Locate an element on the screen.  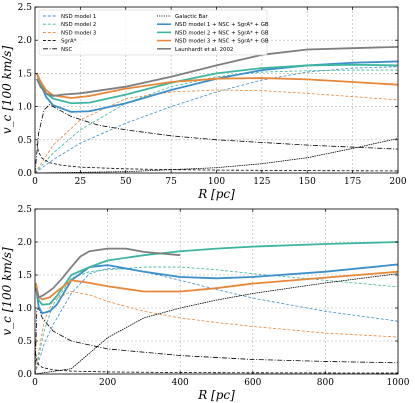
legend-label: NSD model 3 is located at coordinates (78, 33).